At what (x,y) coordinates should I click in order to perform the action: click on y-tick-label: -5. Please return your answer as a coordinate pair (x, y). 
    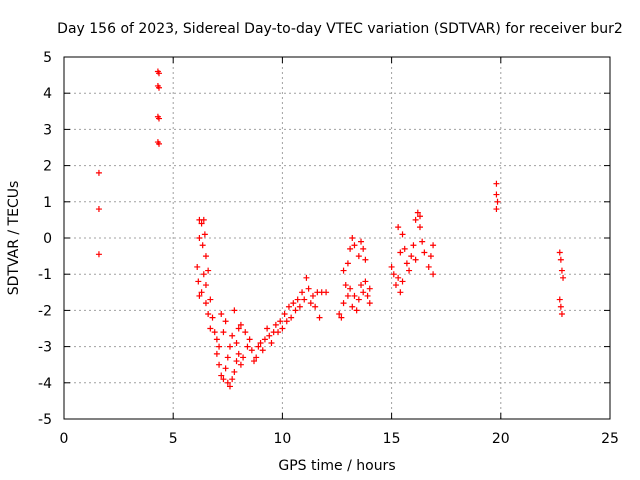
    Looking at the image, I should click on (45, 420).